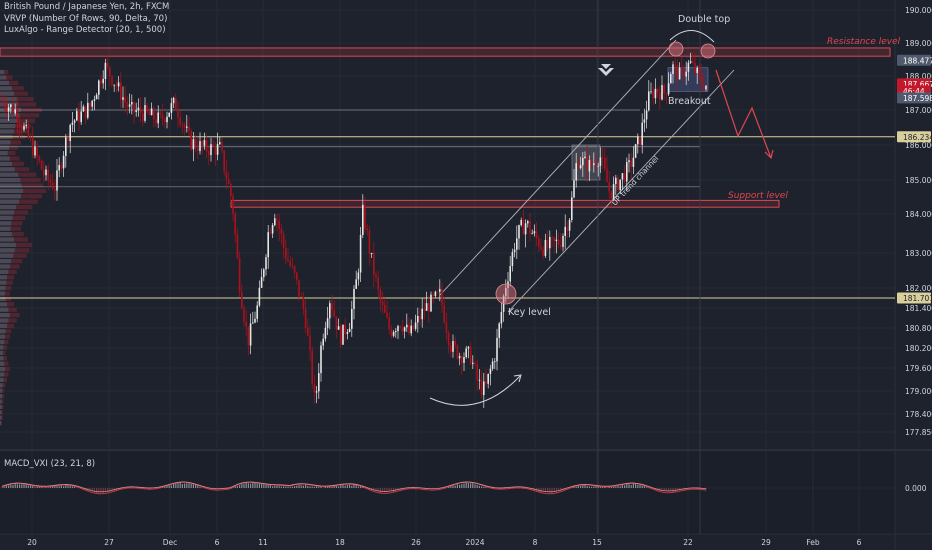  What do you see at coordinates (917, 98) in the screenshot?
I see `price-badge-label: 187.598` at bounding box center [917, 98].